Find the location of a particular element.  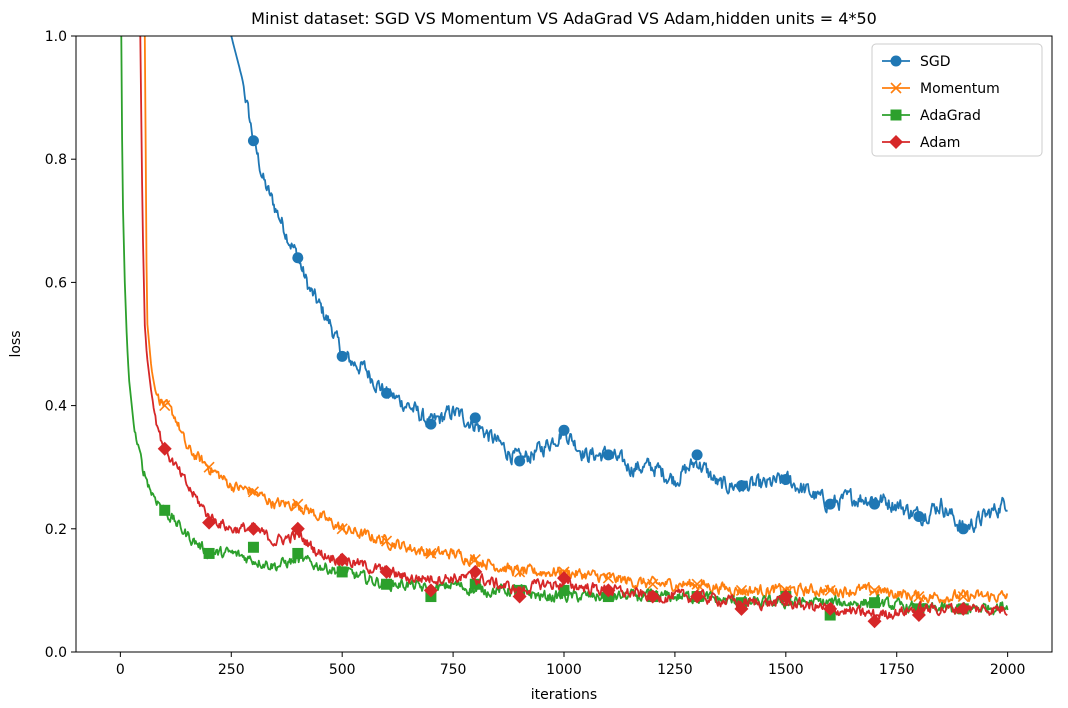

legend-marker-adam is located at coordinates (896, 142).